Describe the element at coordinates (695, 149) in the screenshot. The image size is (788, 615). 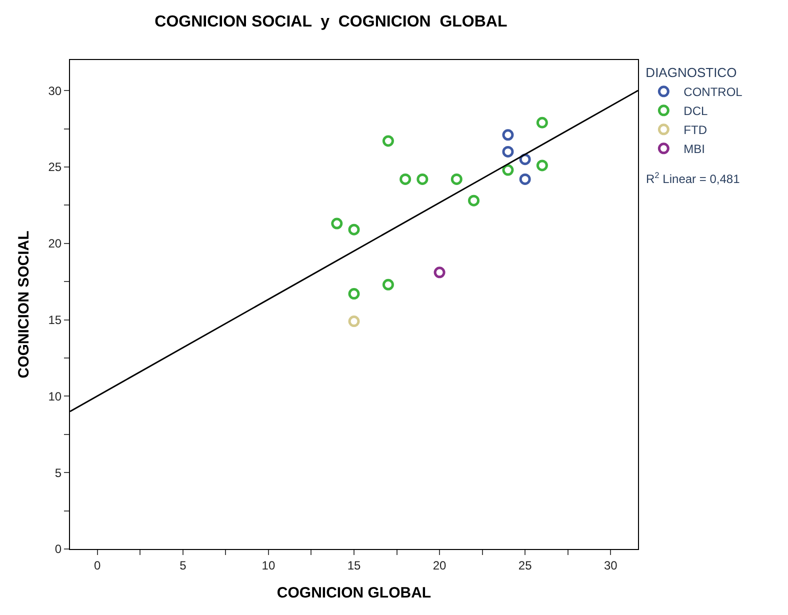
I see `legend-label: MBI` at that location.